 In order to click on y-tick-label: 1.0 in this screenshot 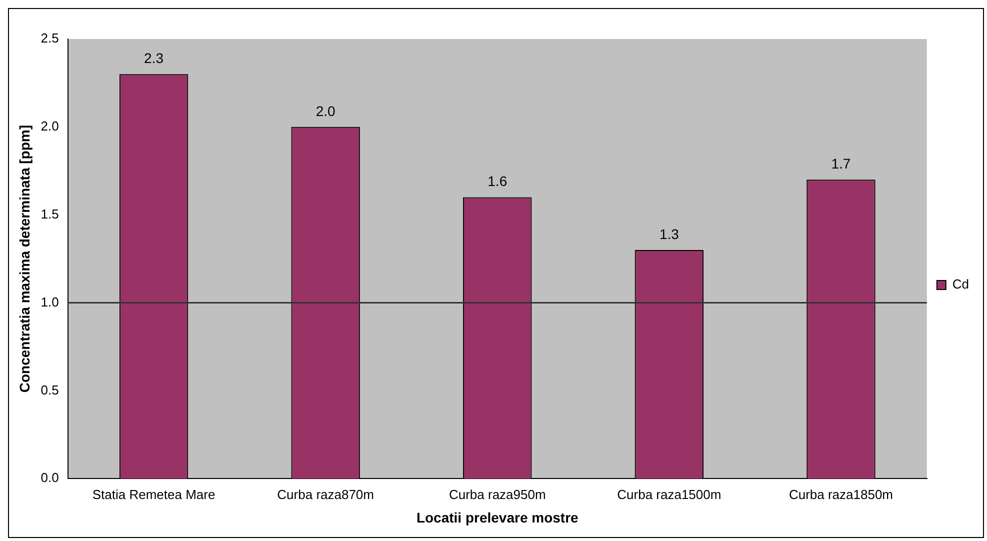, I will do `click(49, 302)`.